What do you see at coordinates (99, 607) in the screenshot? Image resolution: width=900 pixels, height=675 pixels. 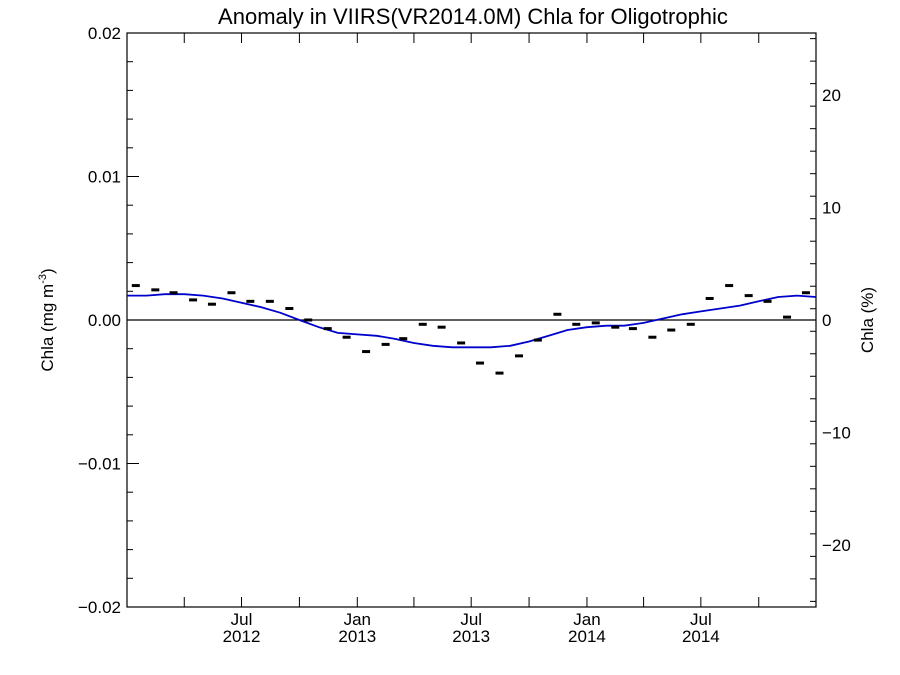 I see `left-tick-label: −0.02` at bounding box center [99, 607].